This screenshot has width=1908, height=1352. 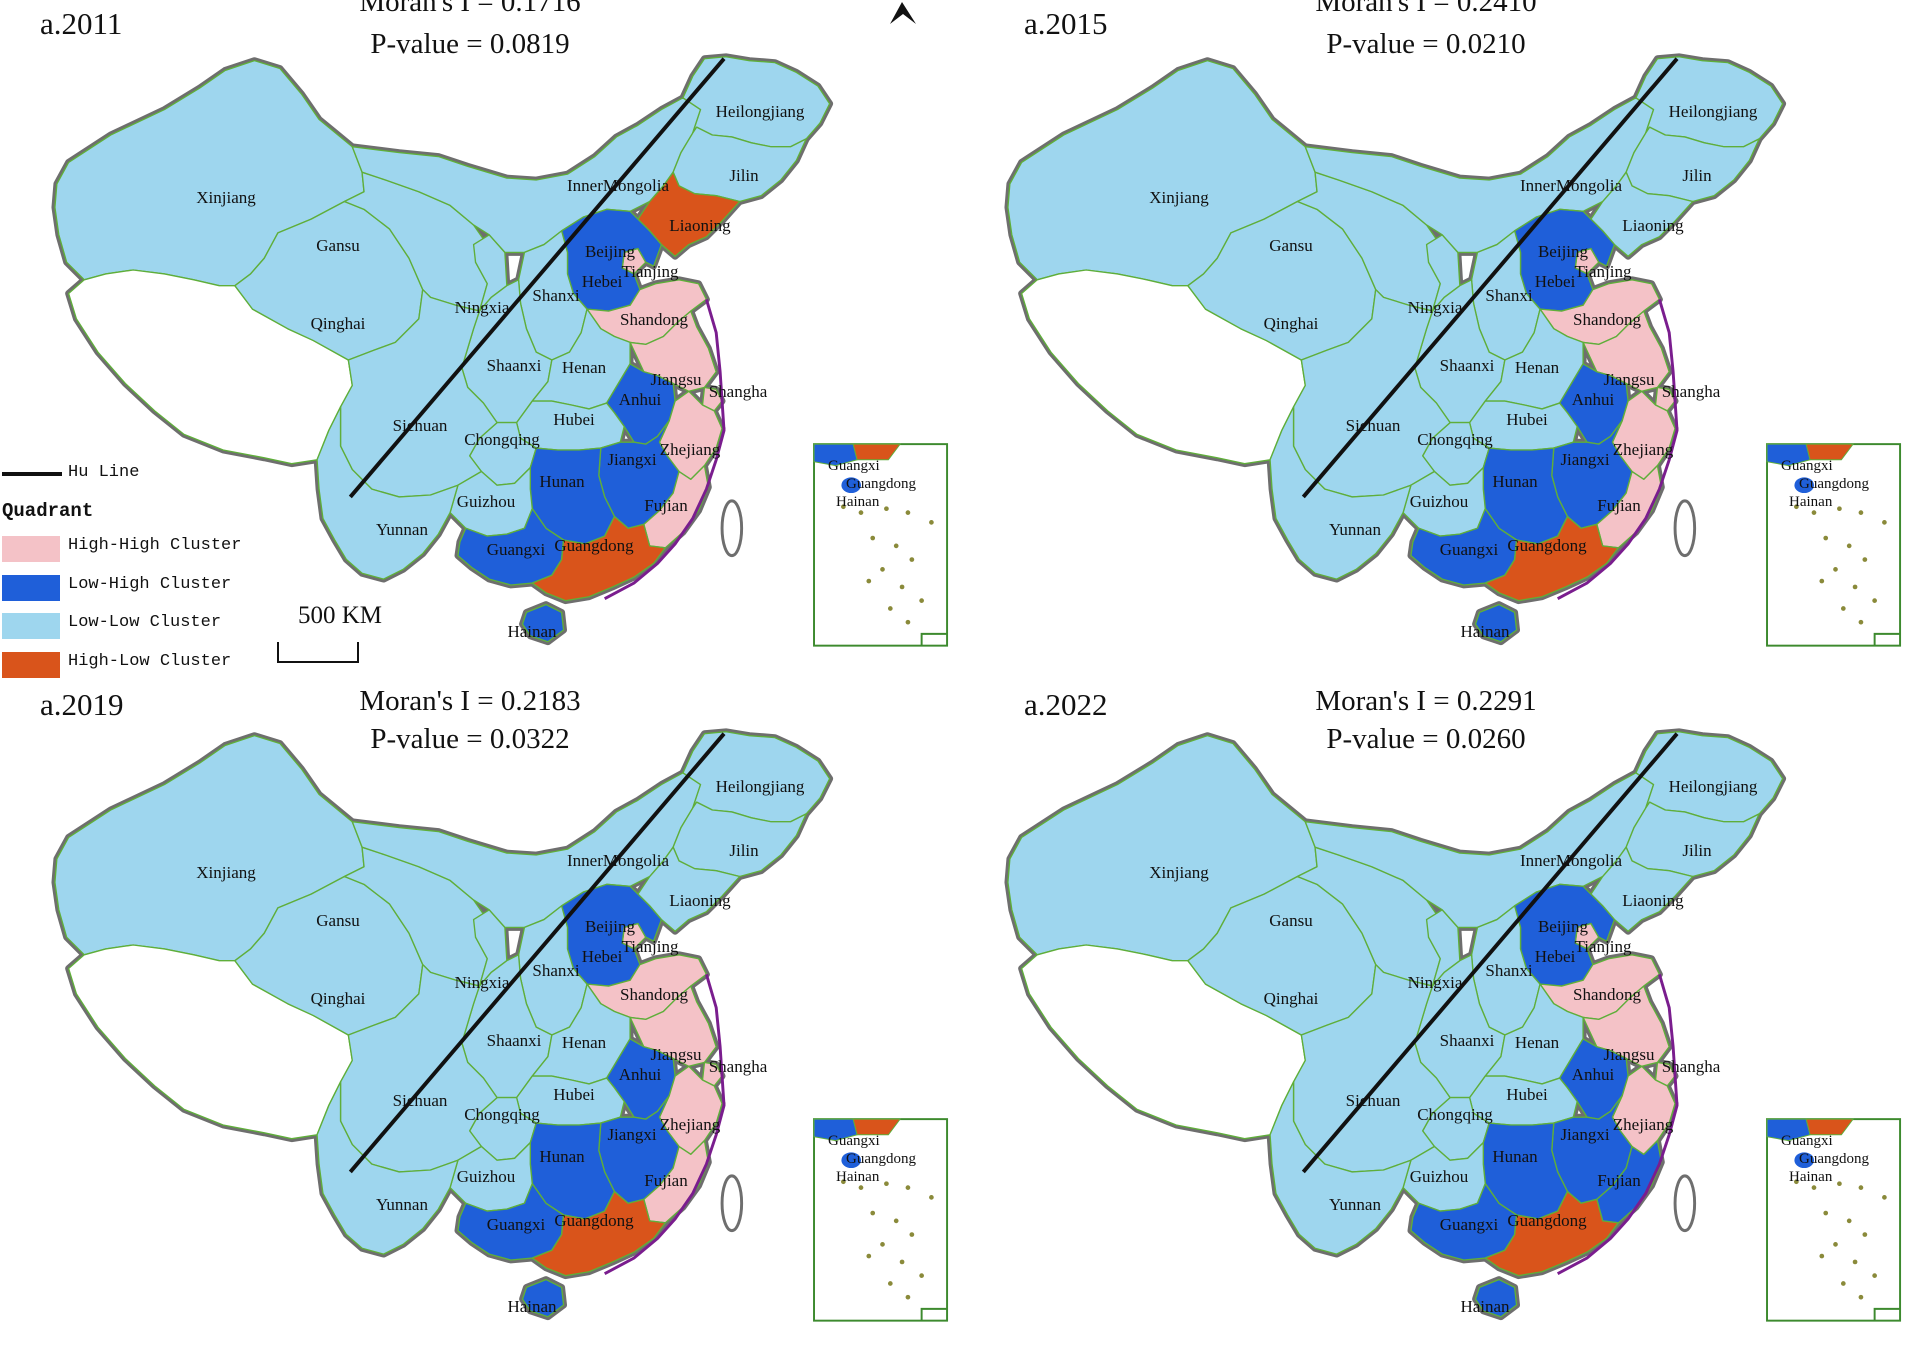 What do you see at coordinates (1467, 1040) in the screenshot?
I see `label-shaanxi: Shaanxi` at bounding box center [1467, 1040].